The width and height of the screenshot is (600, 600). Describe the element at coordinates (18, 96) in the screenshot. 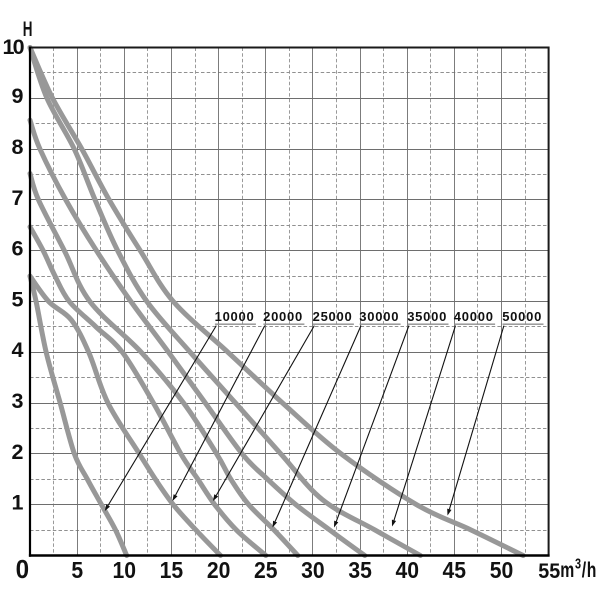

I see `svg-text: 9` at that location.